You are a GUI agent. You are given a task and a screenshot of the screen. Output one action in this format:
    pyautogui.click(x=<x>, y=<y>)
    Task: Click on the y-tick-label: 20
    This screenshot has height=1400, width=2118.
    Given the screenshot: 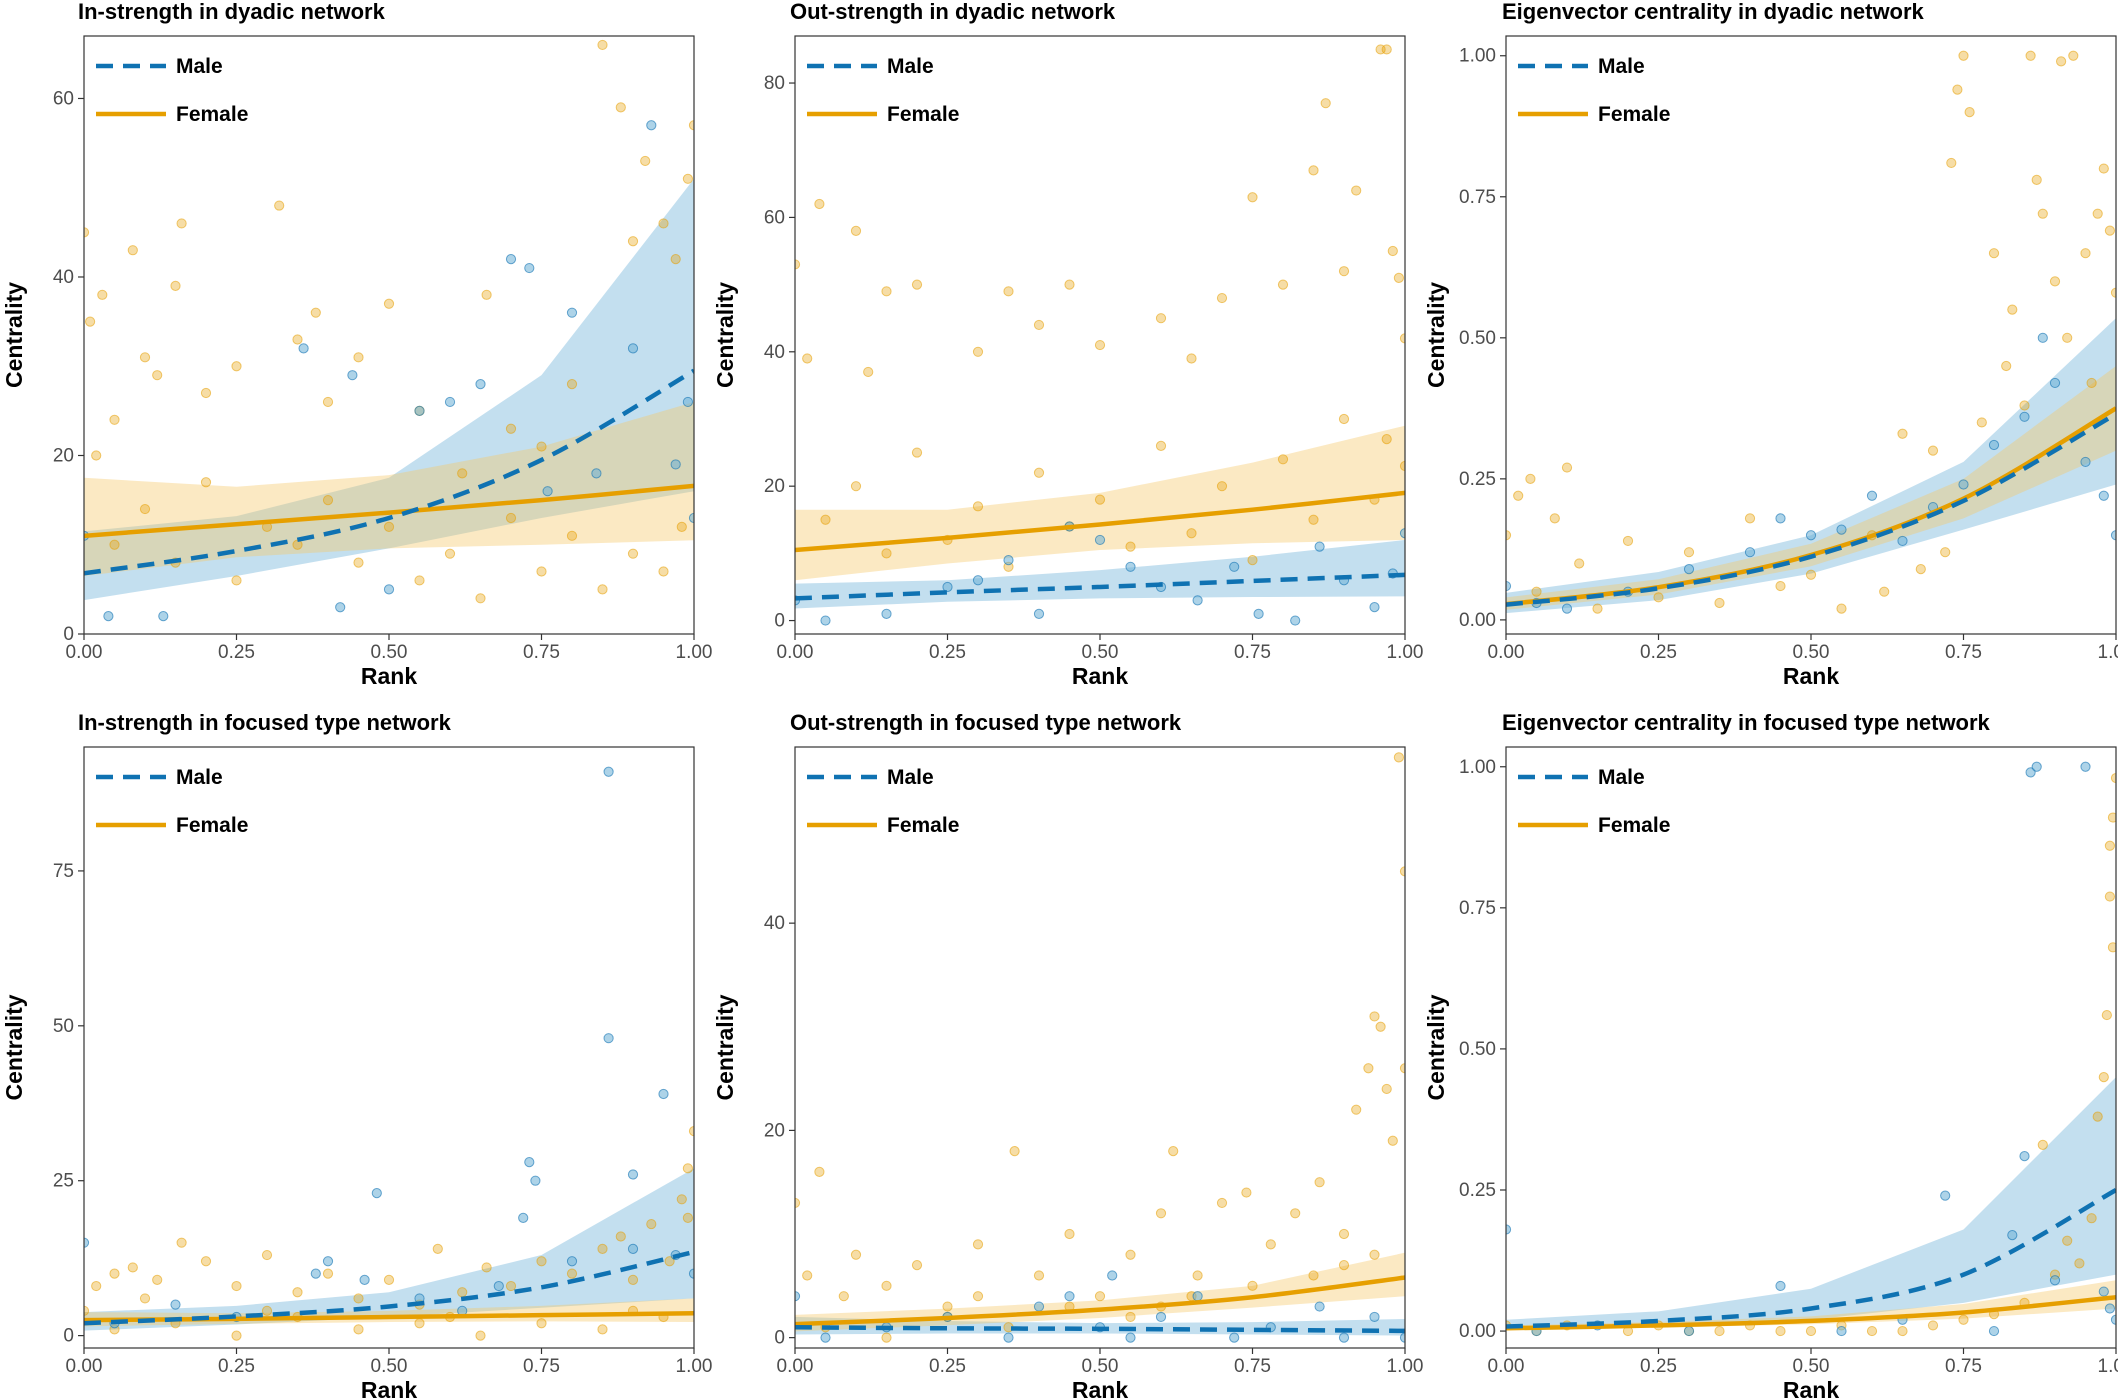 What is the action you would take?
    pyautogui.click(x=774, y=1130)
    